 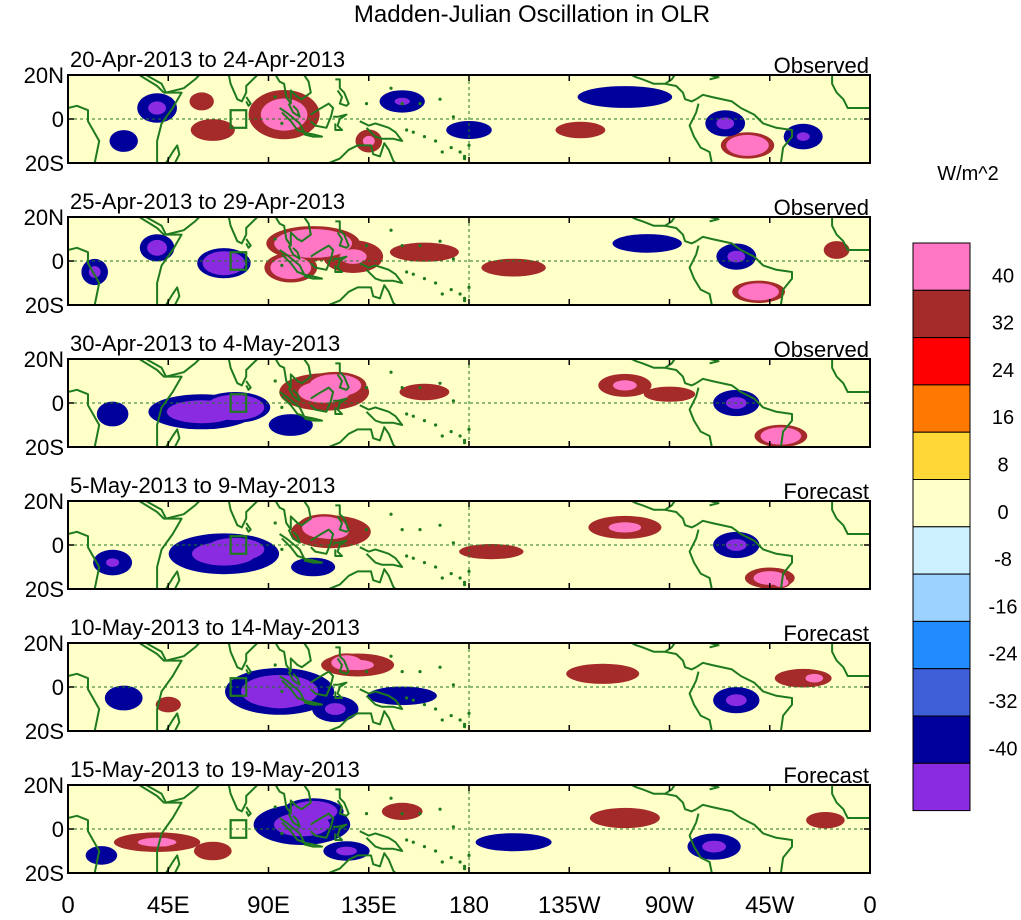 What do you see at coordinates (248, 243) in the screenshot?
I see `coastline-srilanka` at bounding box center [248, 243].